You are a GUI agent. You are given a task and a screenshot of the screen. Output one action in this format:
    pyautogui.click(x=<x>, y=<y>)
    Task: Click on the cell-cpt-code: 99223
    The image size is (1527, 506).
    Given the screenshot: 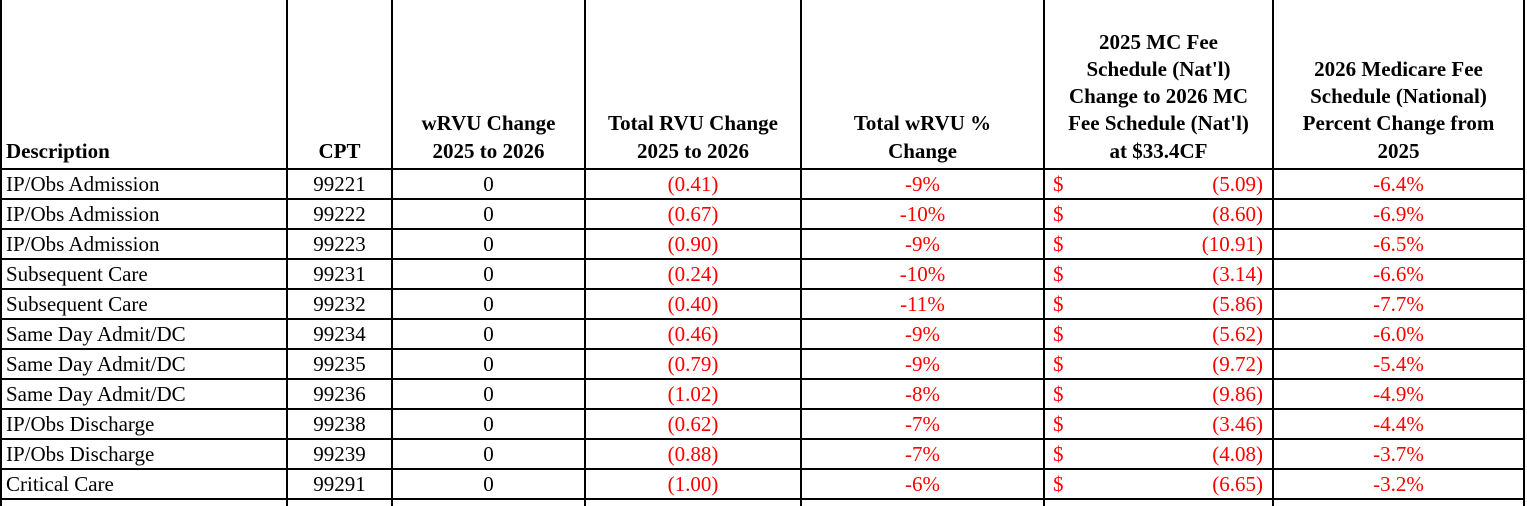 What is the action you would take?
    pyautogui.click(x=339, y=244)
    